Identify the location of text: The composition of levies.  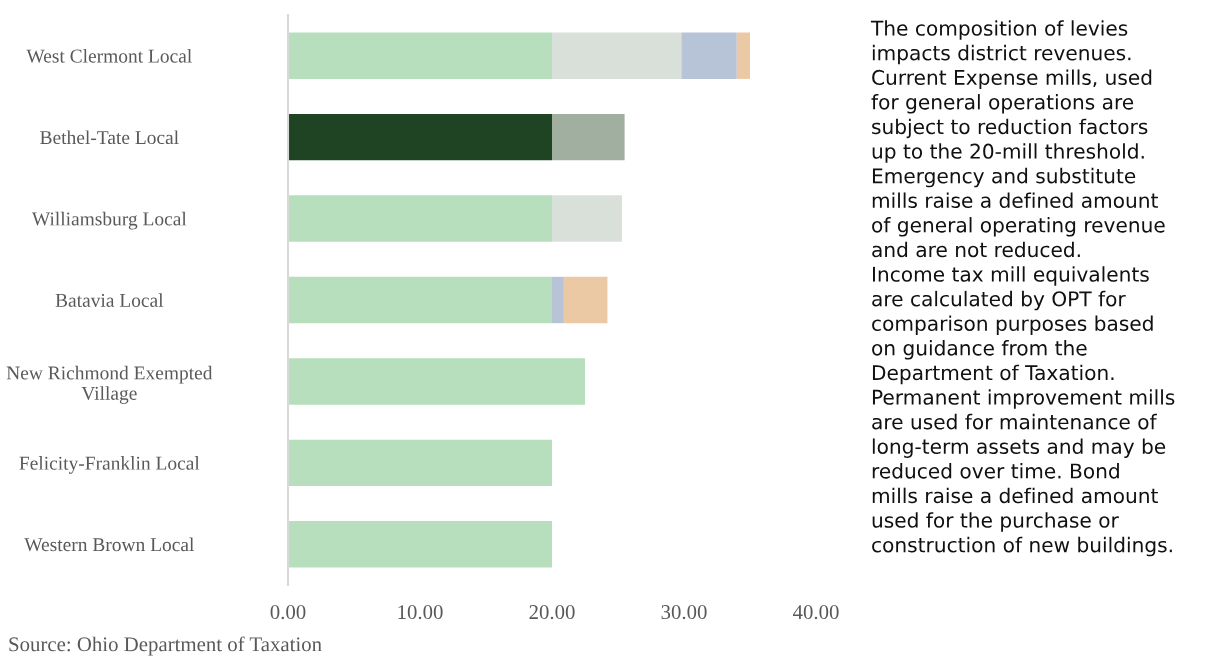
(999, 30).